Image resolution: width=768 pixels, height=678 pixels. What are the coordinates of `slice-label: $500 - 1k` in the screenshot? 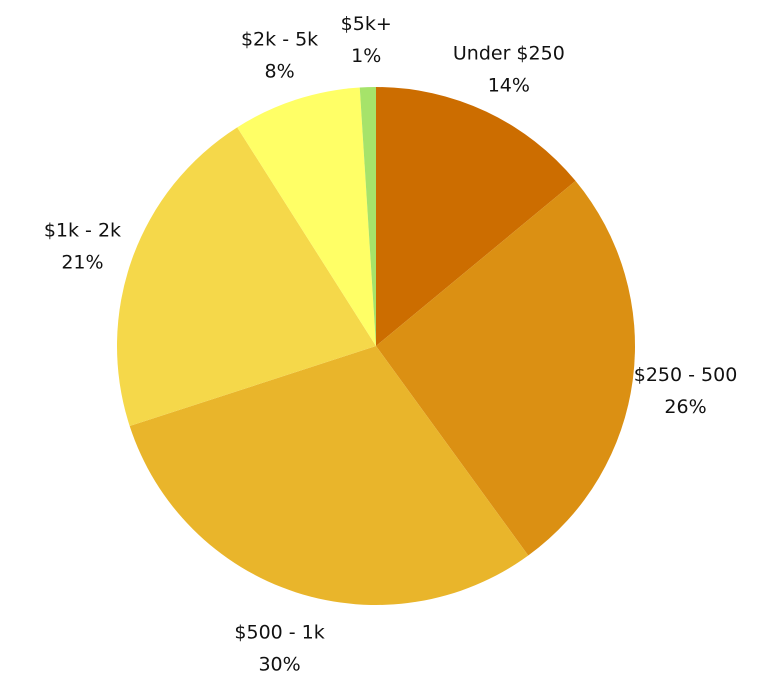 It's located at (279, 633).